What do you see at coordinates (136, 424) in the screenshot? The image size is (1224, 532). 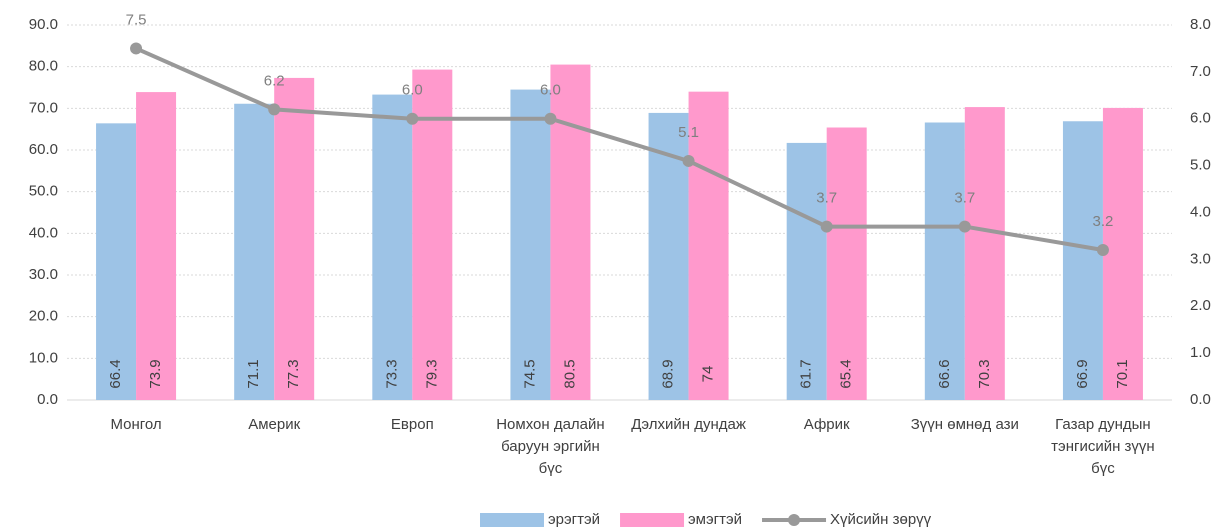 I see `x-tick-label: Монгол` at bounding box center [136, 424].